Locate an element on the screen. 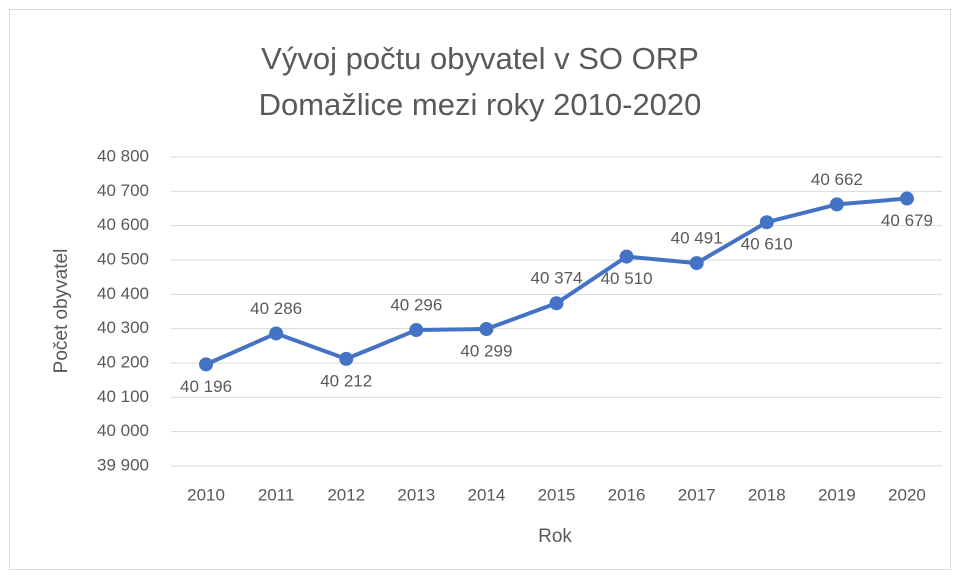 Image resolution: width=959 pixels, height=579 pixels. x-tick-label: 2017 is located at coordinates (697, 494).